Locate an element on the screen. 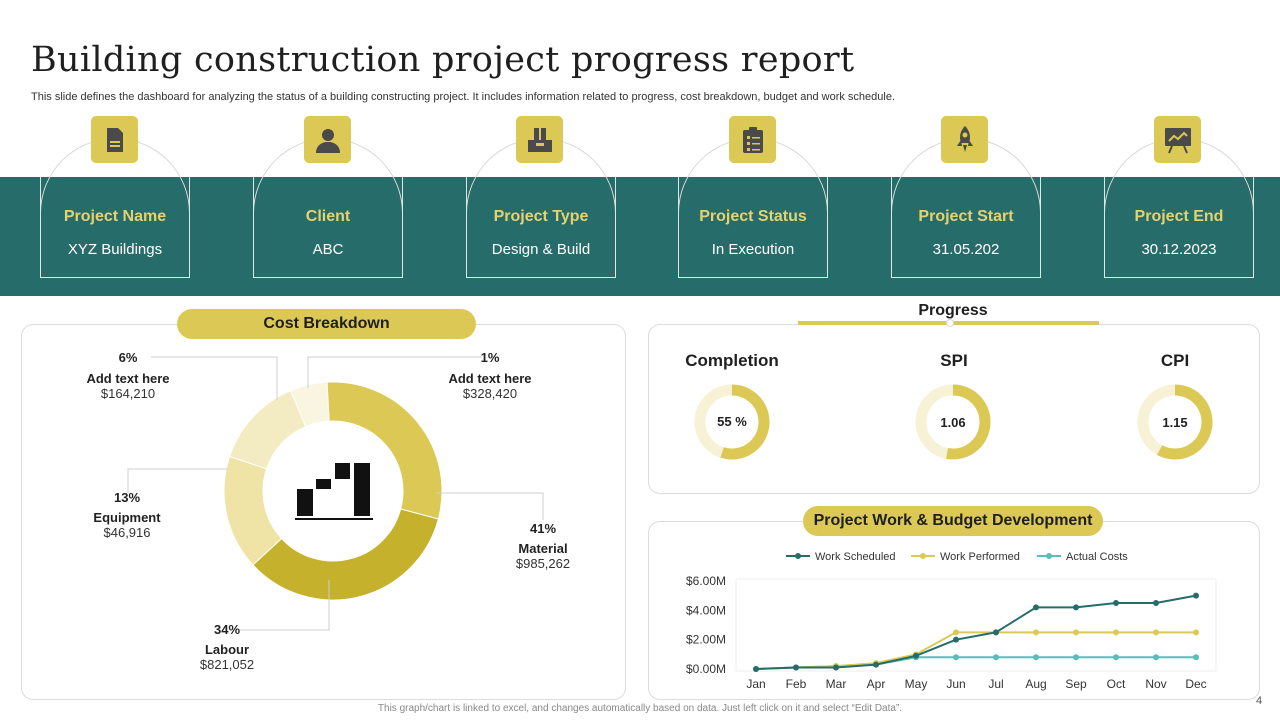 The height and width of the screenshot is (720, 1280). work-budget-panel is located at coordinates (954, 610).